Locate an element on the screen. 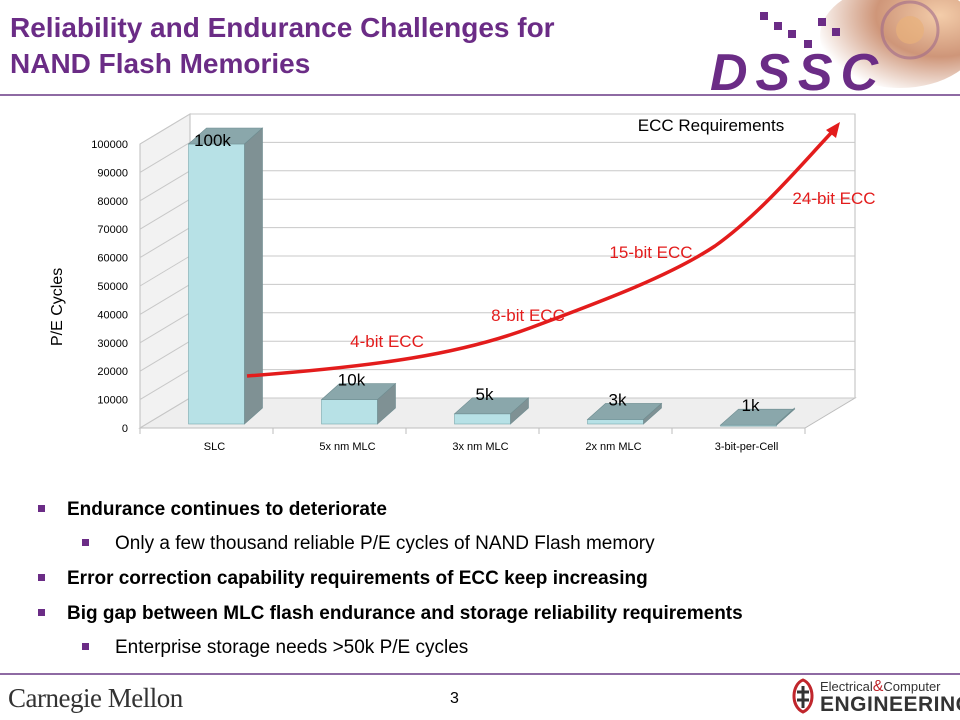  ece-ampersand: & is located at coordinates (878, 686).